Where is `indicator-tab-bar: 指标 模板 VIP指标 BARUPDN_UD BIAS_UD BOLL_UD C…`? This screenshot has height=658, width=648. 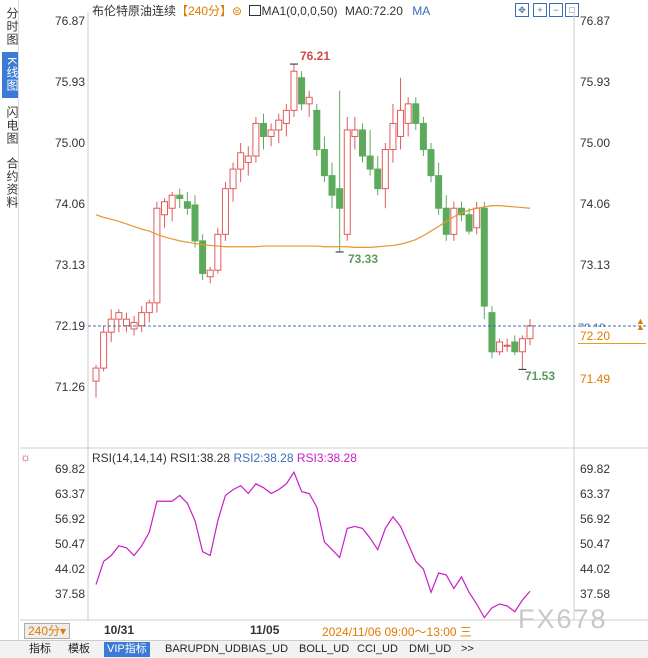
indicator-tab-bar: 指标 模板 VIP指标 BARUPDN_UD BIAS_UD BOLL_UD C… is located at coordinates (324, 649).